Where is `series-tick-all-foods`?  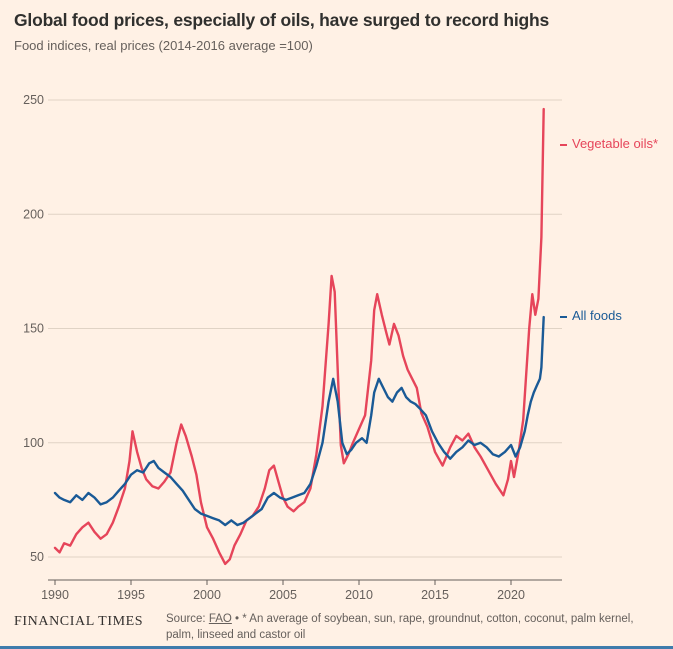 series-tick-all-foods is located at coordinates (563, 316).